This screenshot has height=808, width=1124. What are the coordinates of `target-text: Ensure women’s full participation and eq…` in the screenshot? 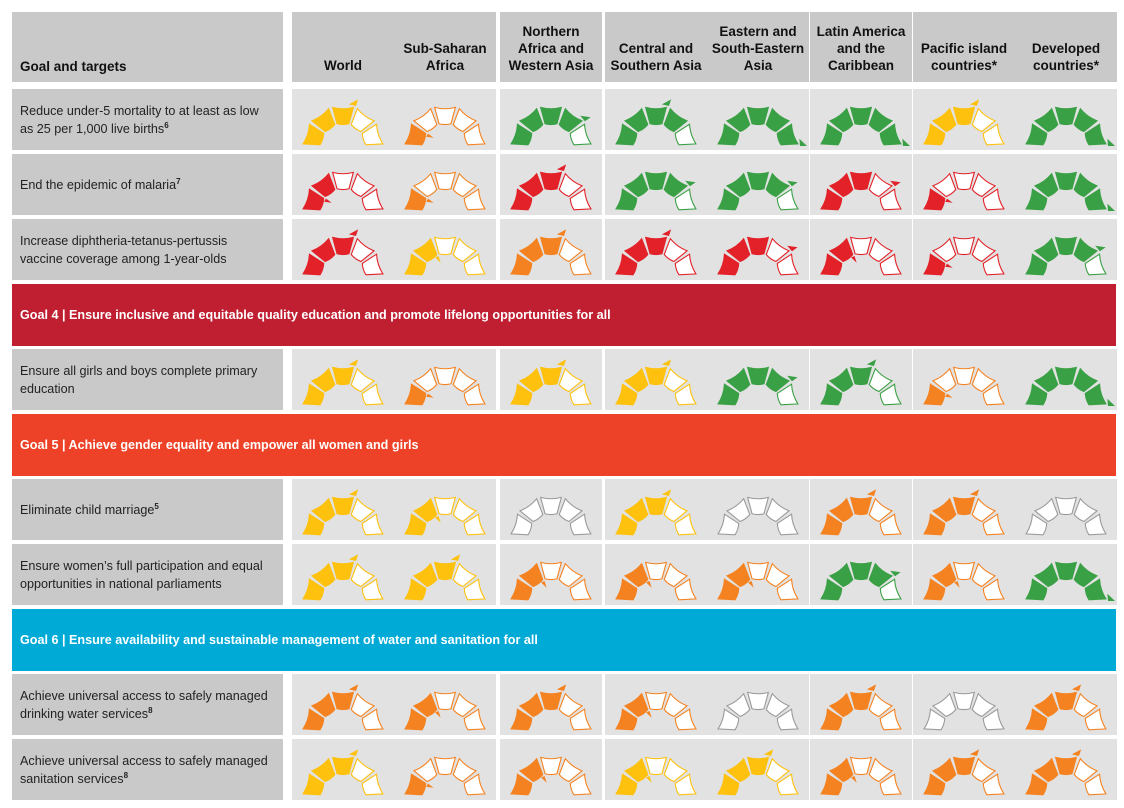 It's located at (141, 574).